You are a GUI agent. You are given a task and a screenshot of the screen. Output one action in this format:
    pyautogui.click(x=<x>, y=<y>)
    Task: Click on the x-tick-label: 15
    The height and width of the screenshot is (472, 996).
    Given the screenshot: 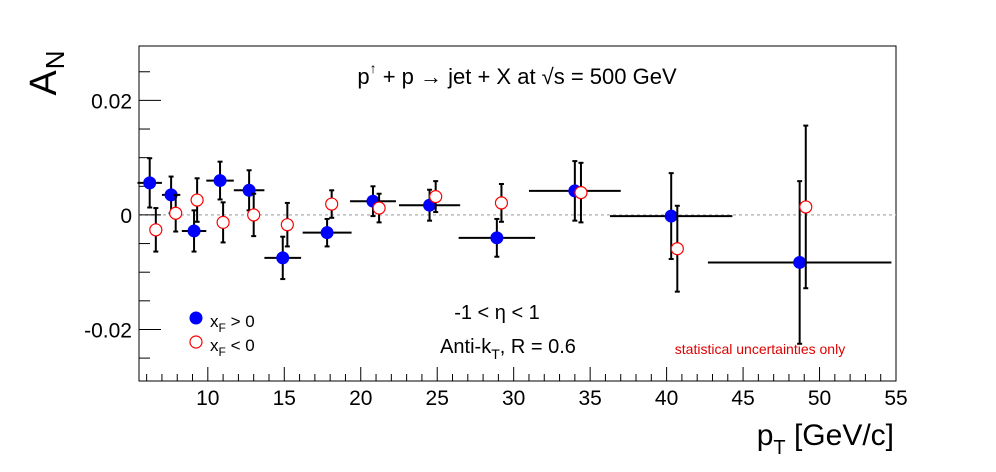 What is the action you would take?
    pyautogui.click(x=284, y=398)
    